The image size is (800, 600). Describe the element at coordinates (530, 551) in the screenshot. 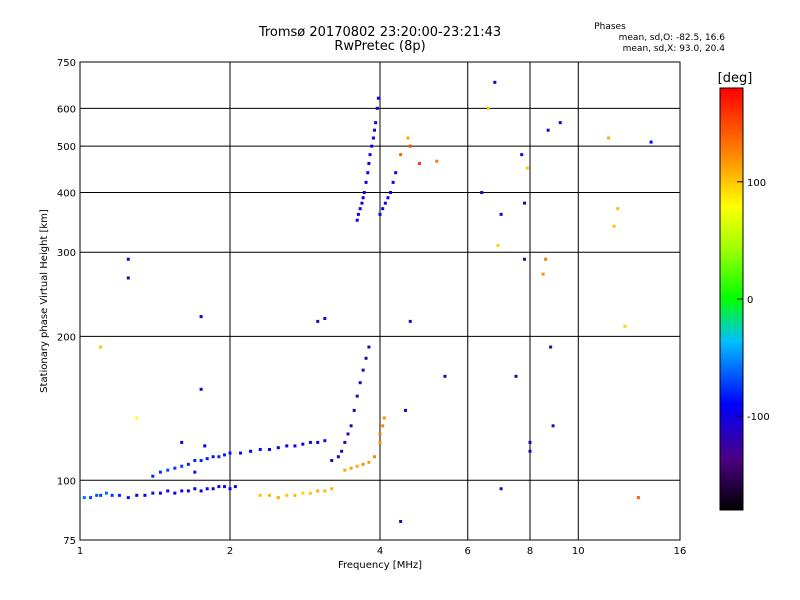

I see `x-tick-label: 8` at that location.